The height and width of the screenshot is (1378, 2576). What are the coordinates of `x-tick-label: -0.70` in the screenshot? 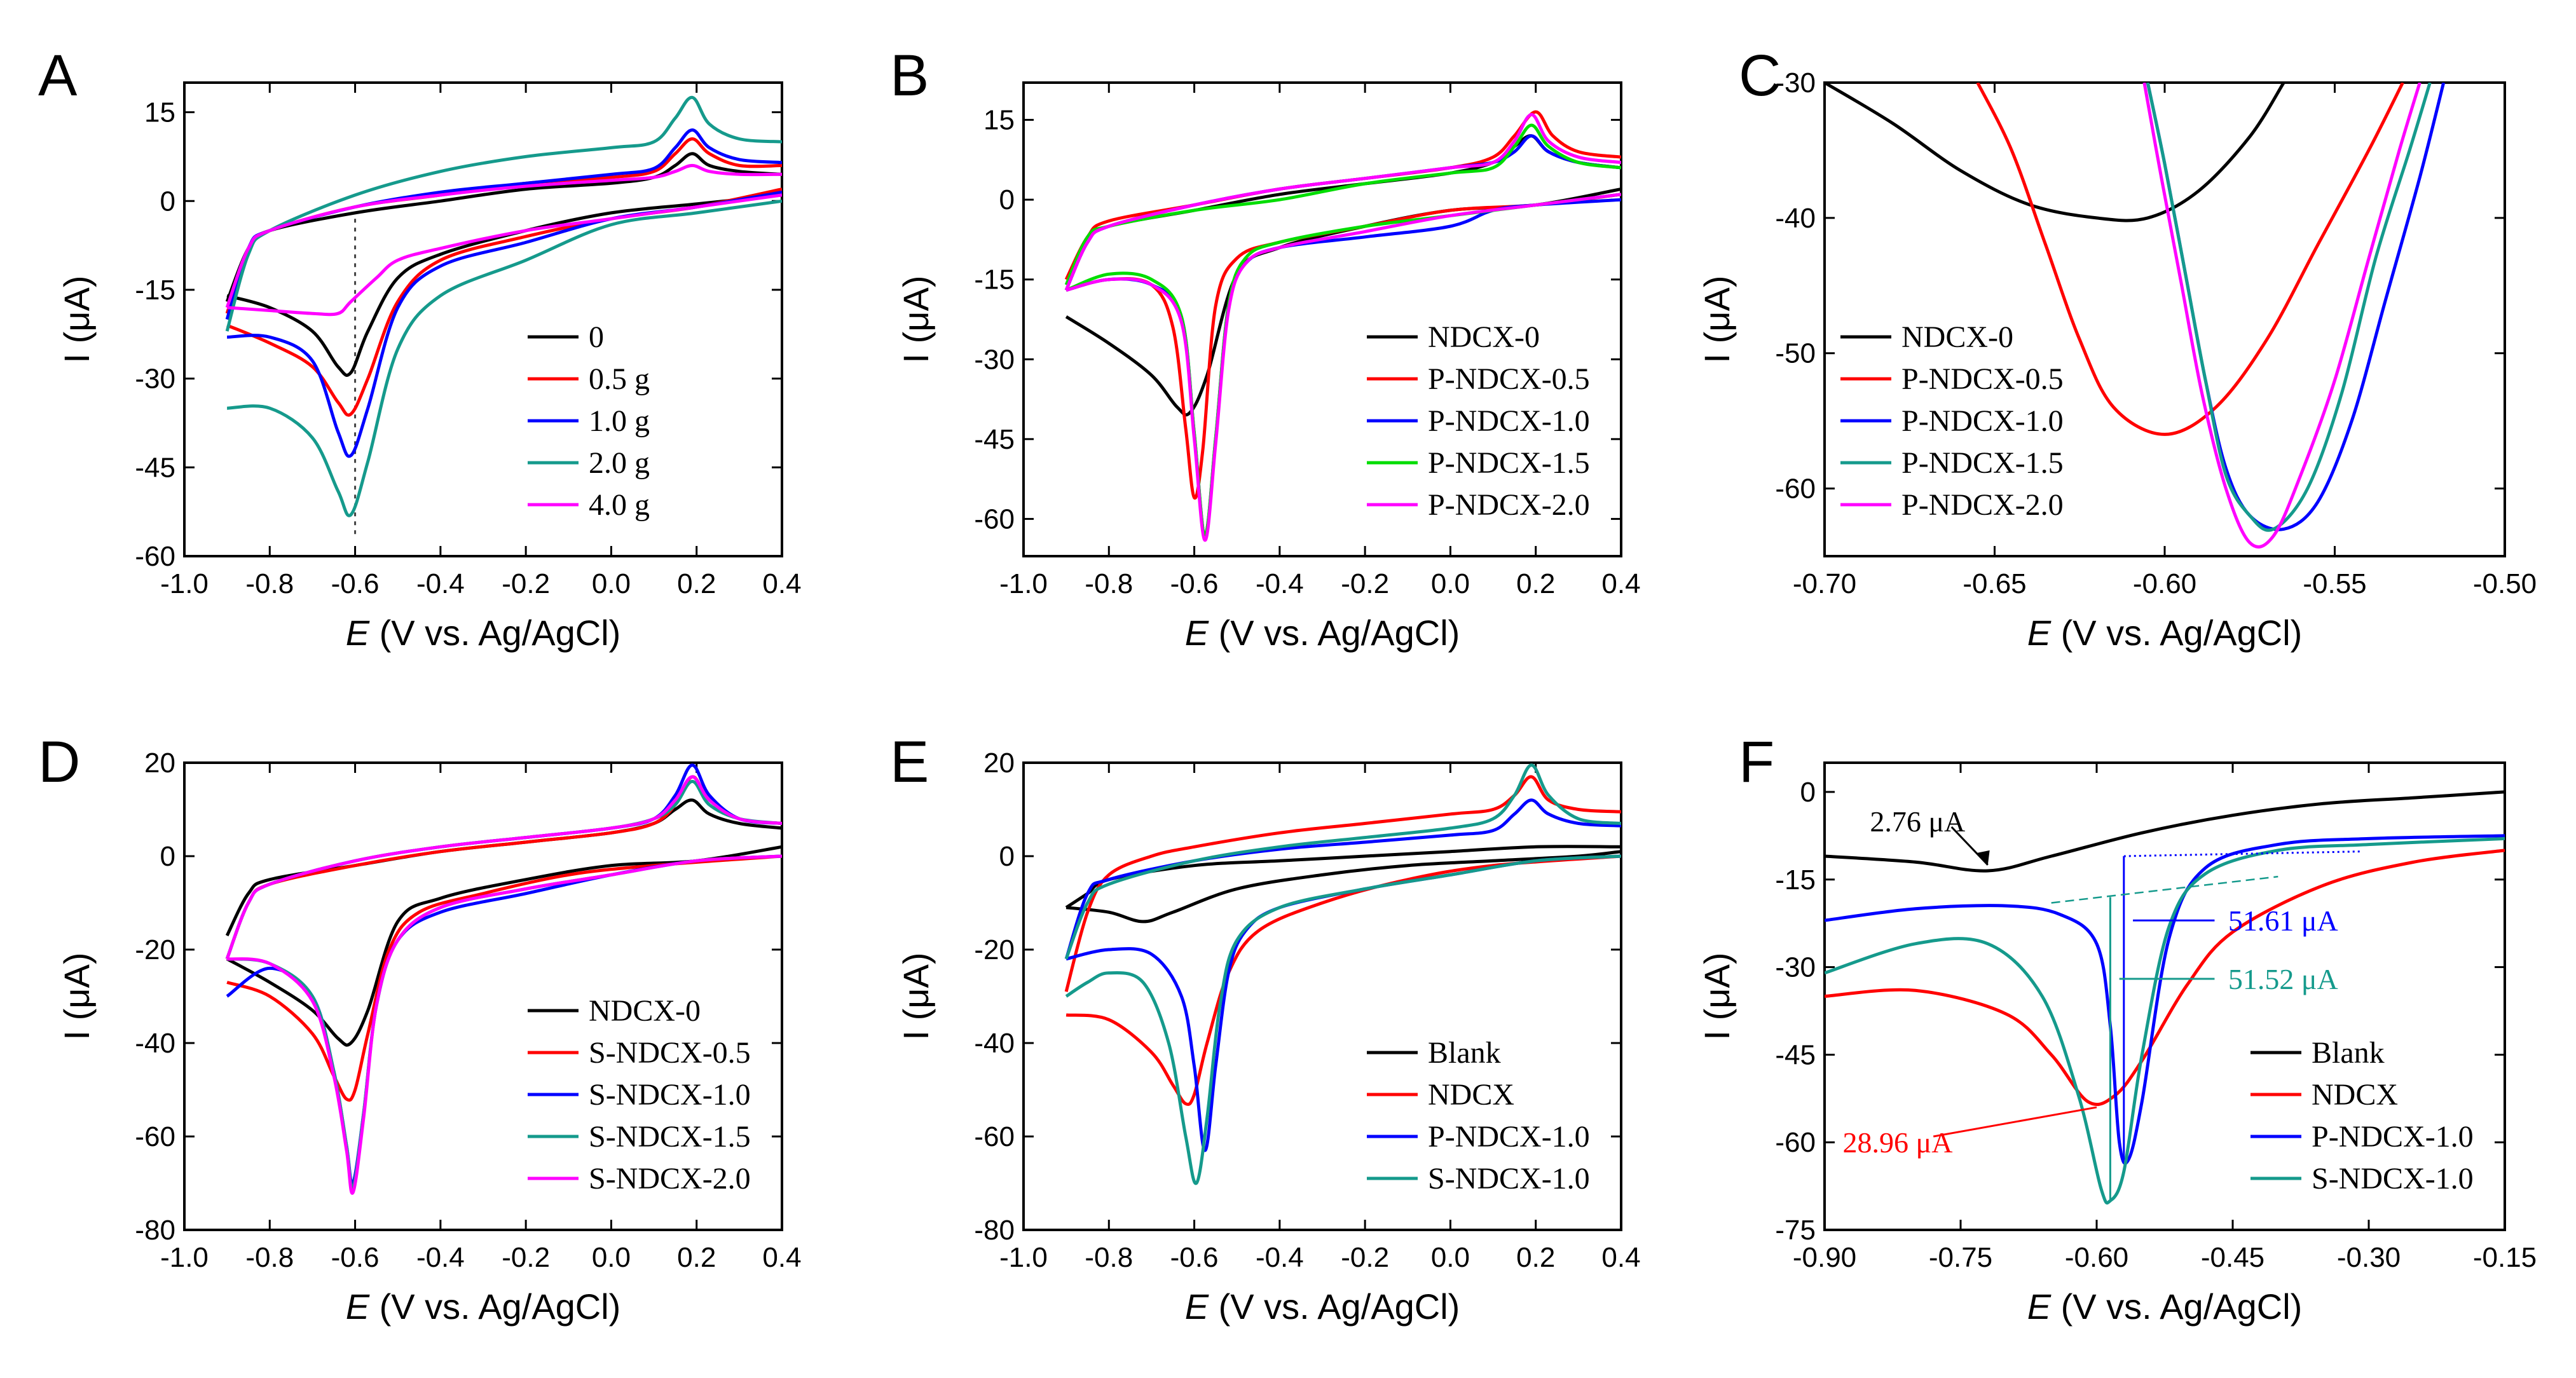 It's located at (1824, 583).